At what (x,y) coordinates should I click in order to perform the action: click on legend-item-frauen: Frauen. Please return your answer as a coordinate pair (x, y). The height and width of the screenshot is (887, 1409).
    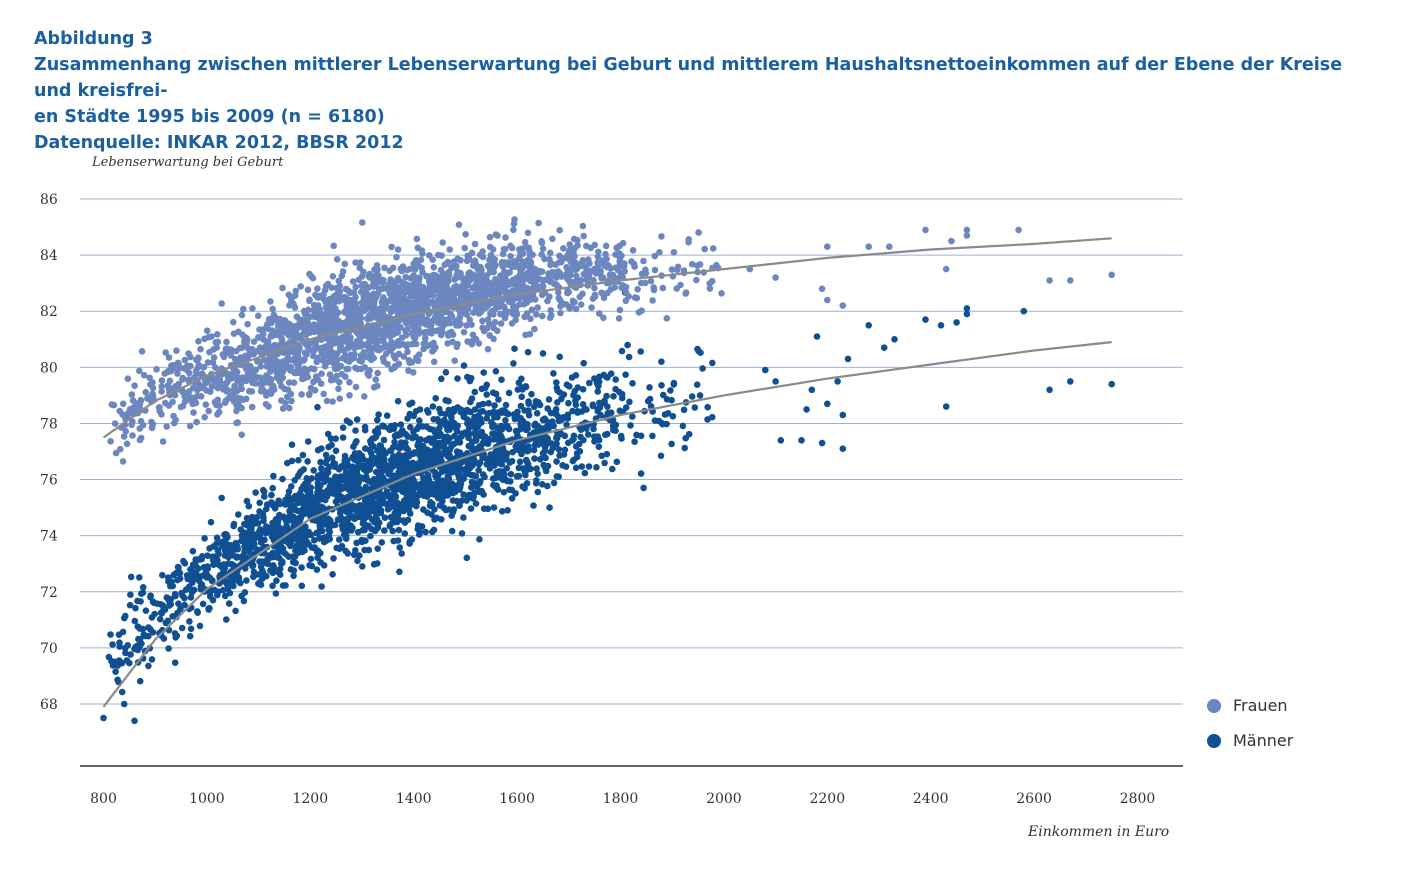
    Looking at the image, I should click on (1250, 705).